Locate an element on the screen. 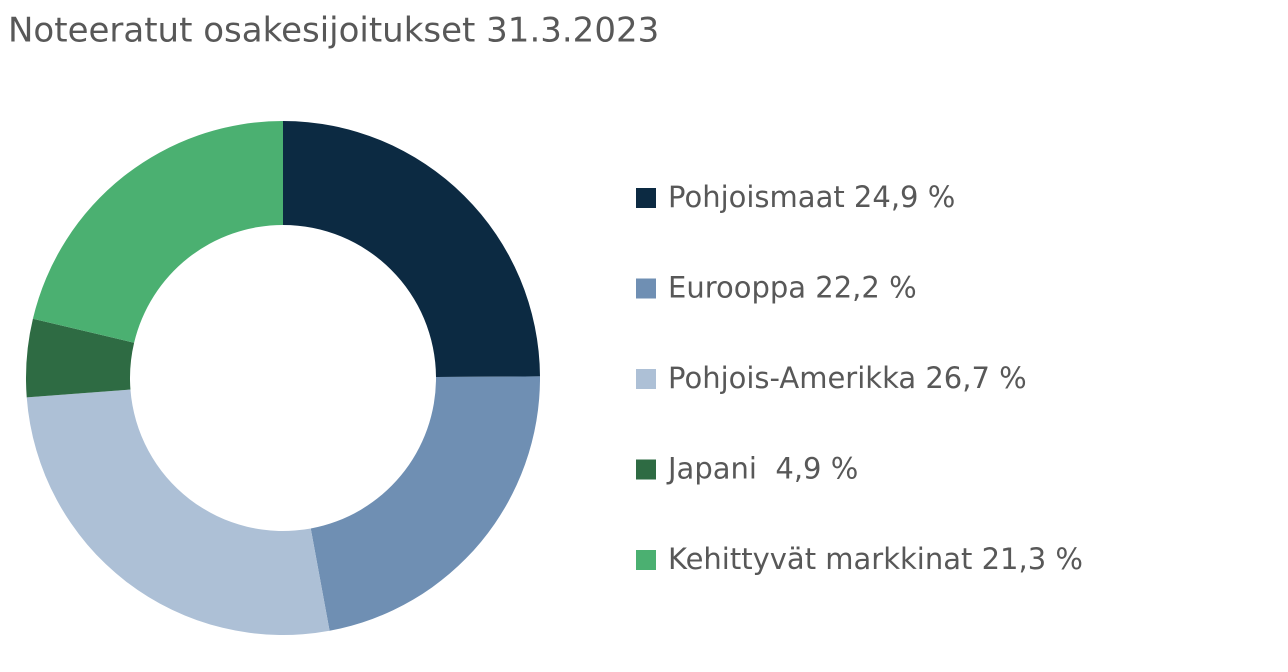  legend-label: Japani 4,9 % is located at coordinates (762, 469).